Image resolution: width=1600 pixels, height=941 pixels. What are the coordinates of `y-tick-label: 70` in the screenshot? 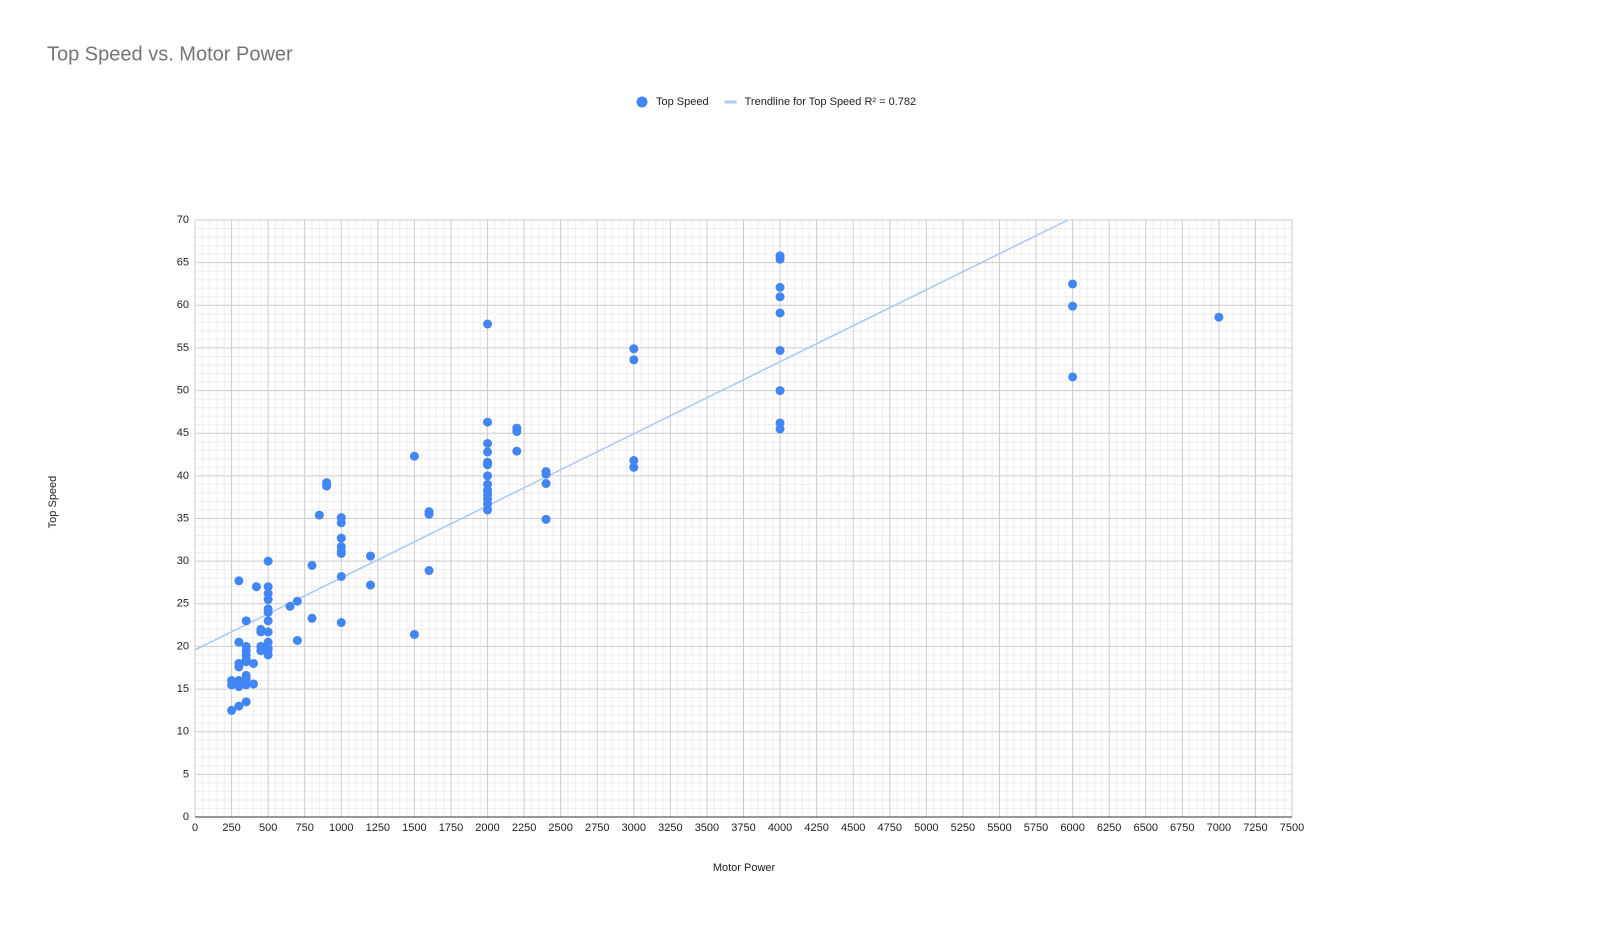 It's located at (183, 220).